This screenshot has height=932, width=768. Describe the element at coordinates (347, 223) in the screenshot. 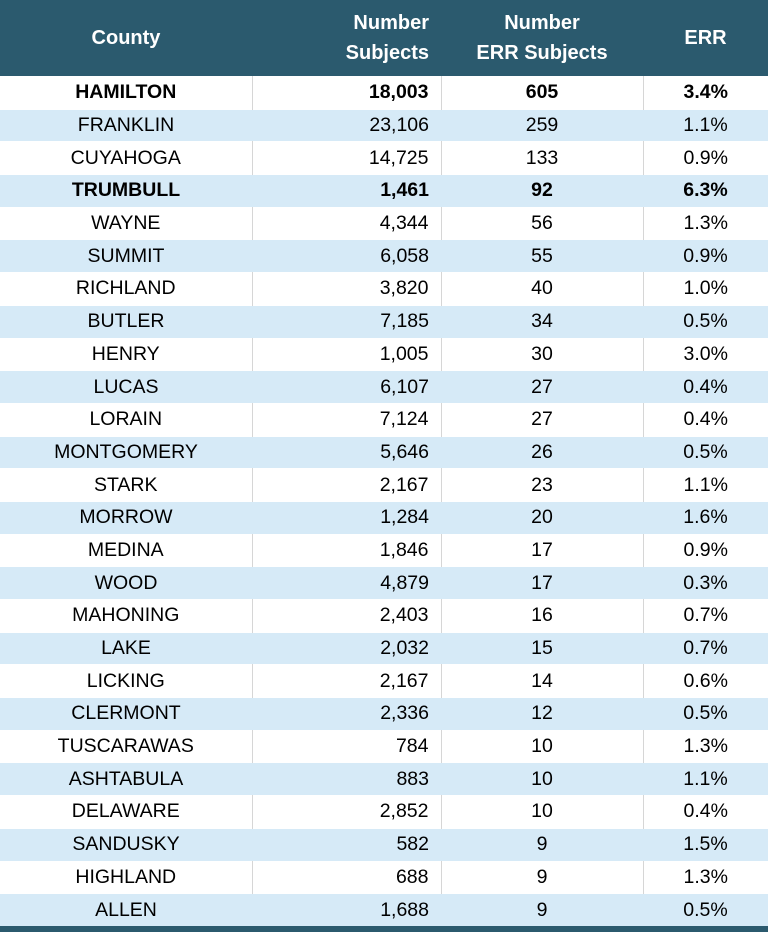

I see `number-subjects-cell: 4,344` at that location.